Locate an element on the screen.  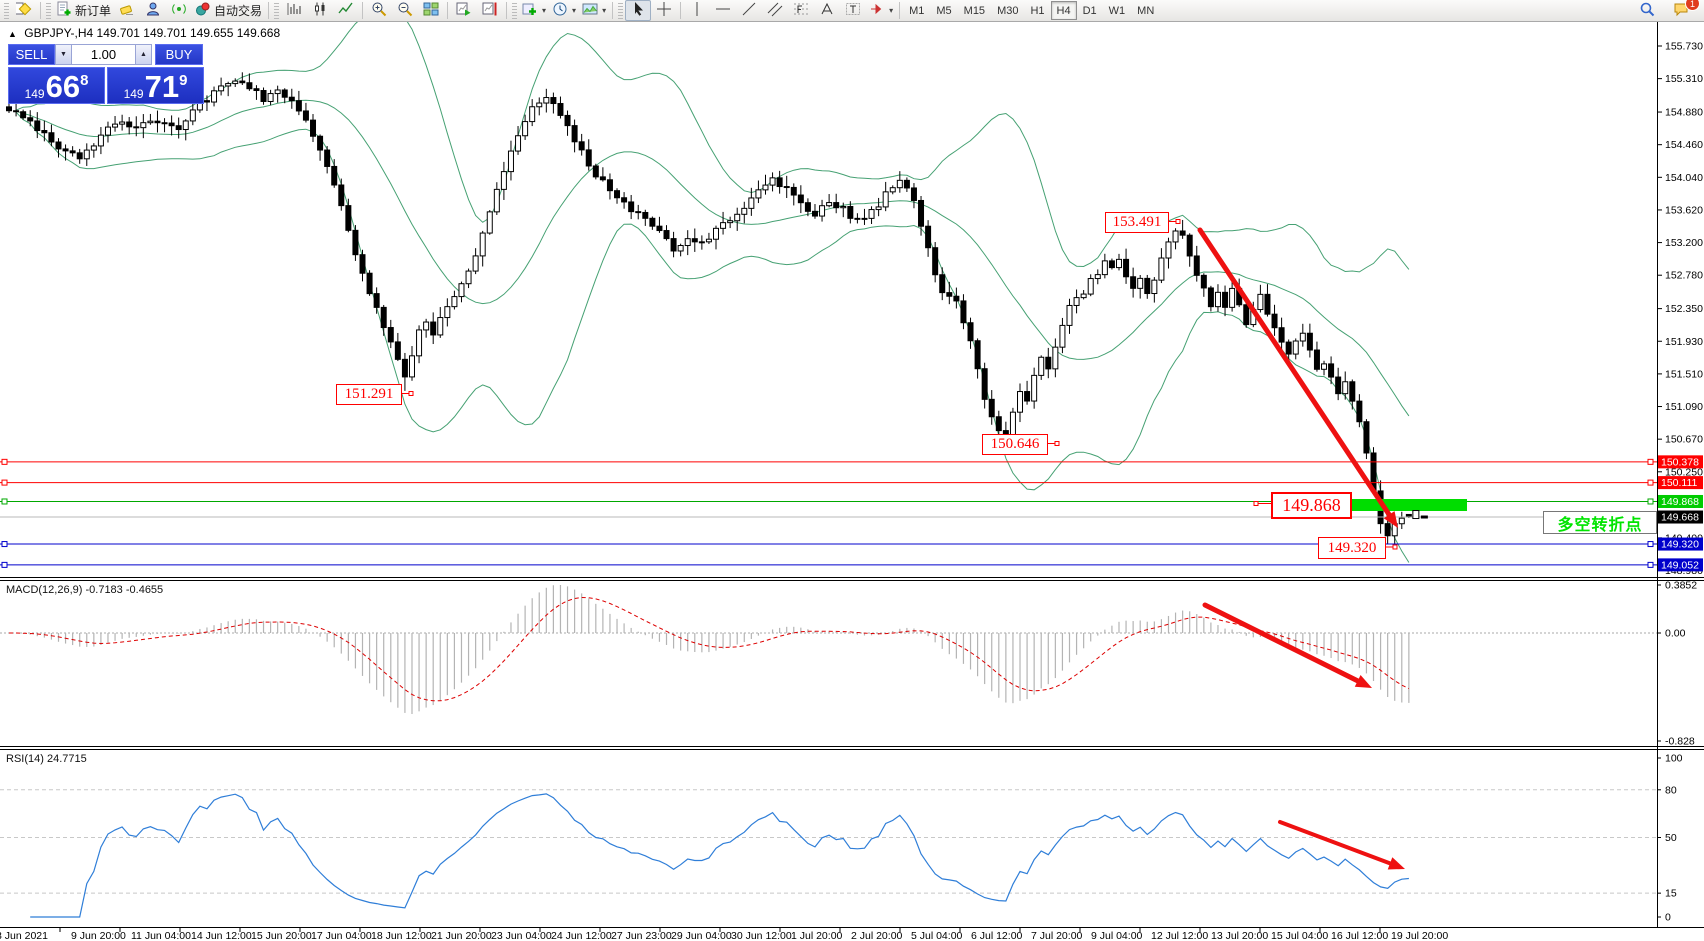
zoom-in-button is located at coordinates (379, 10).